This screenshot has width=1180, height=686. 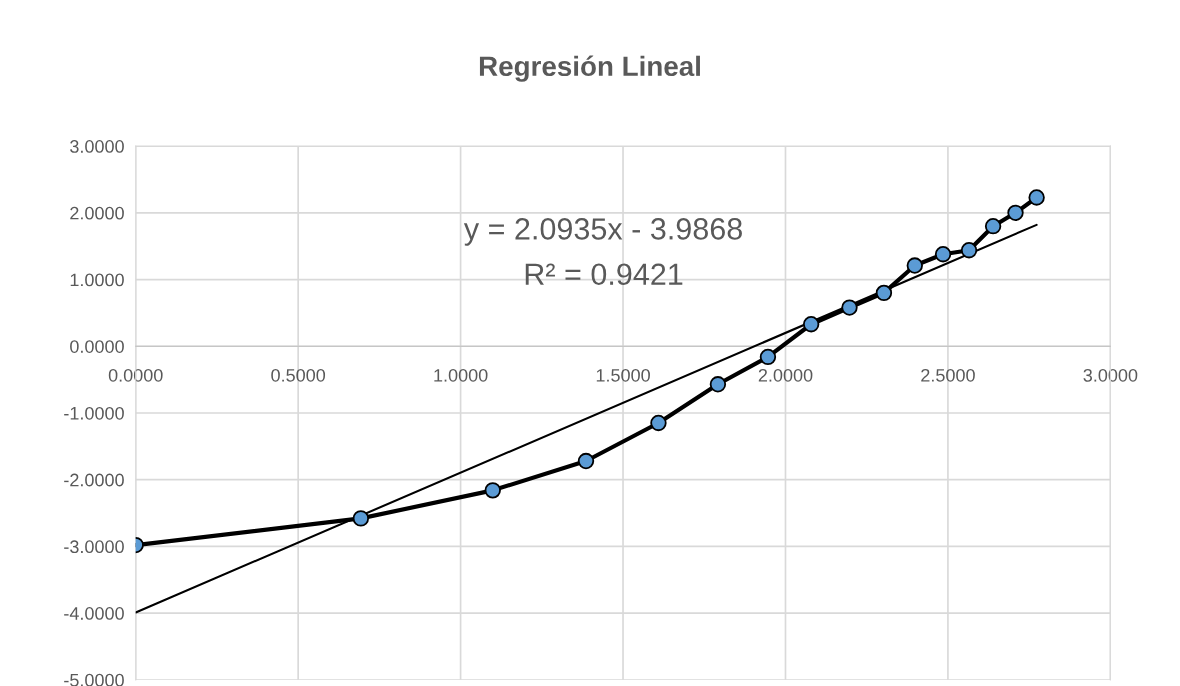 What do you see at coordinates (461, 375) in the screenshot?
I see `x-tick-label: 1.0000` at bounding box center [461, 375].